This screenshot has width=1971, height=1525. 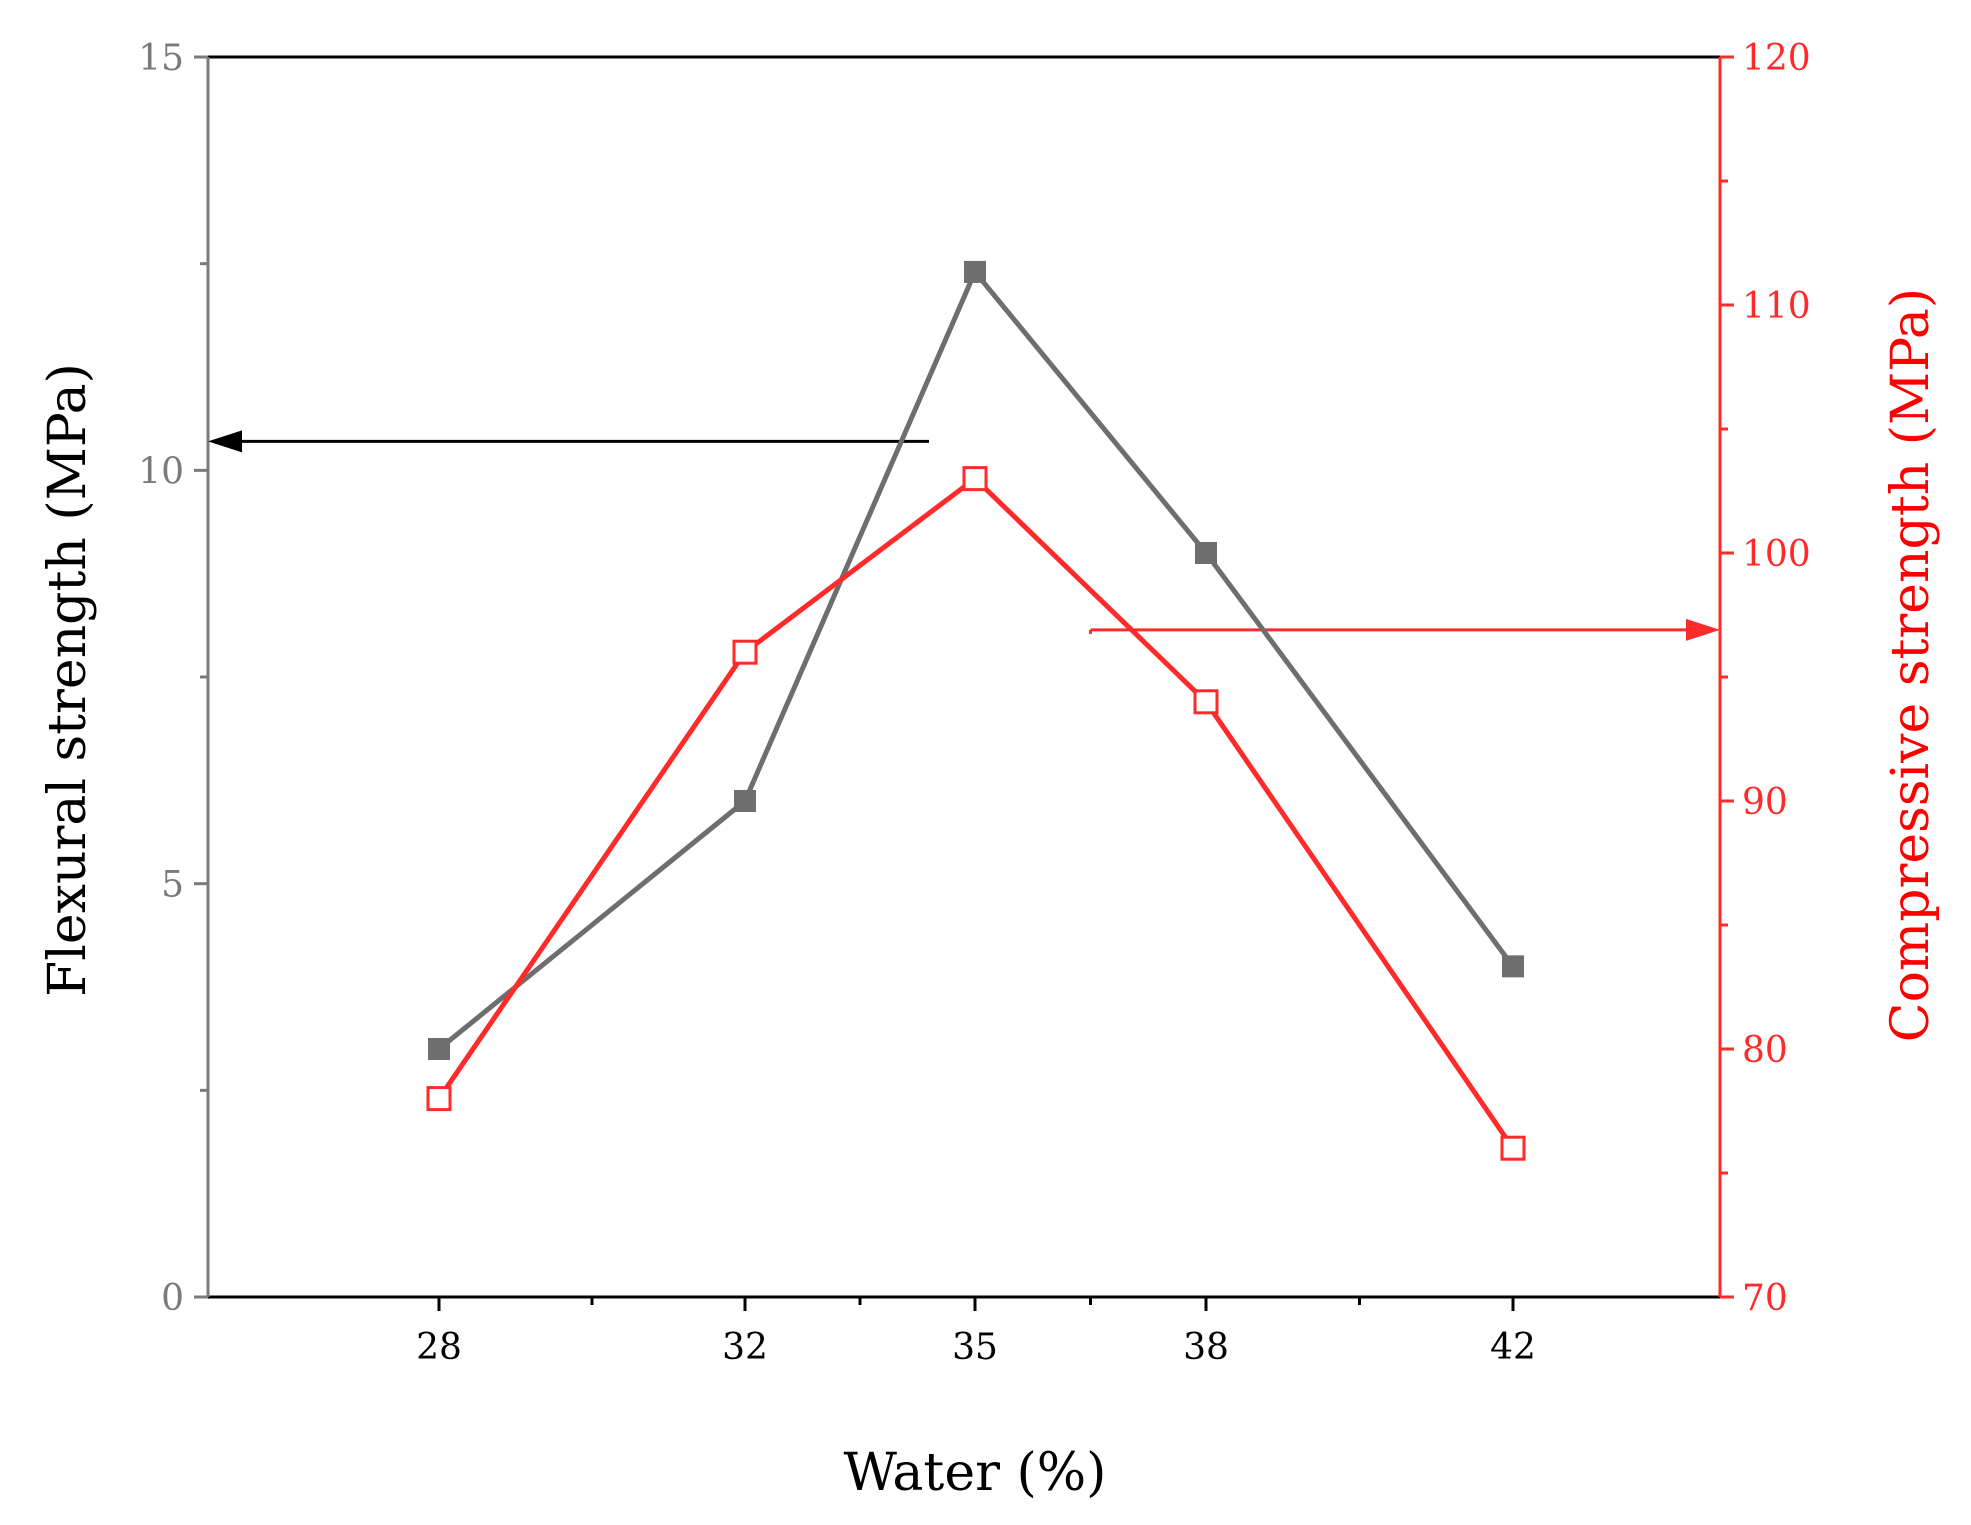 I want to click on y-left-tick-label: 5, so click(x=172, y=885).